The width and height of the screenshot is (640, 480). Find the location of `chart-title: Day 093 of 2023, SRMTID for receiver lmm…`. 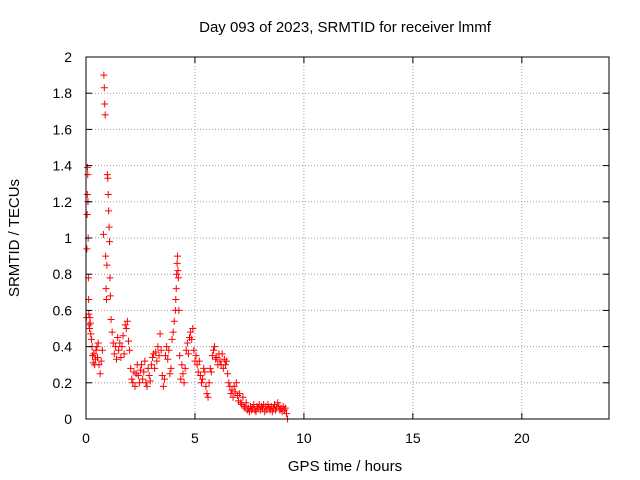

chart-title: Day 093 of 2023, SRMTID for receiver lmm… is located at coordinates (345, 27).